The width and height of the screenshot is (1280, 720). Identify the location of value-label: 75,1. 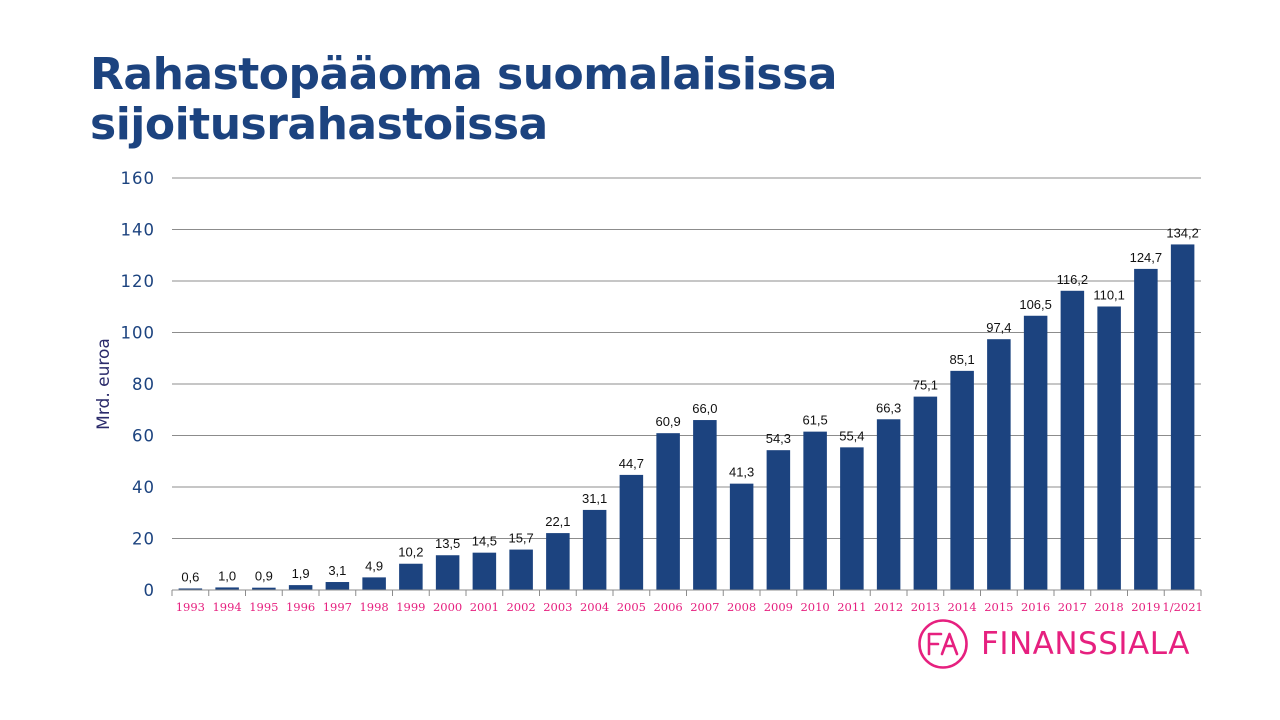
(925, 385).